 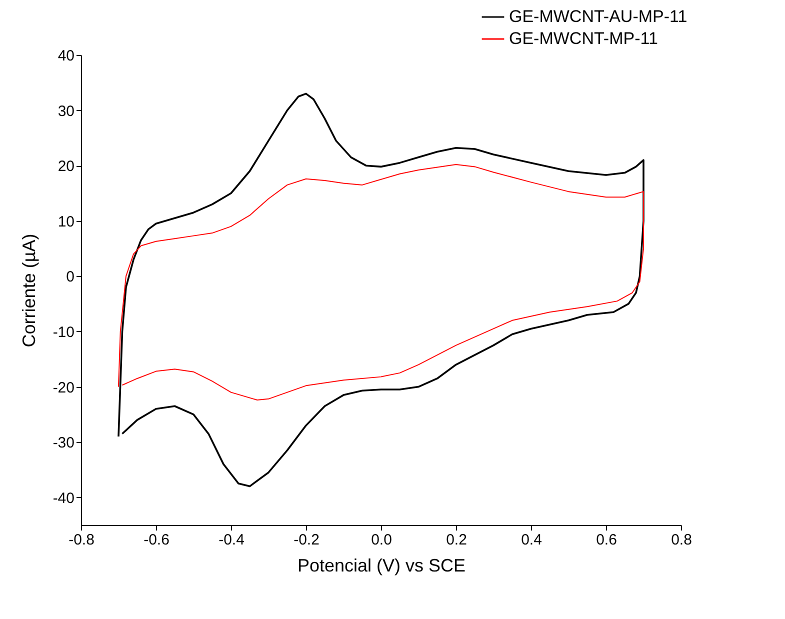 I want to click on x-tick-label: 0.8, so click(x=681, y=540).